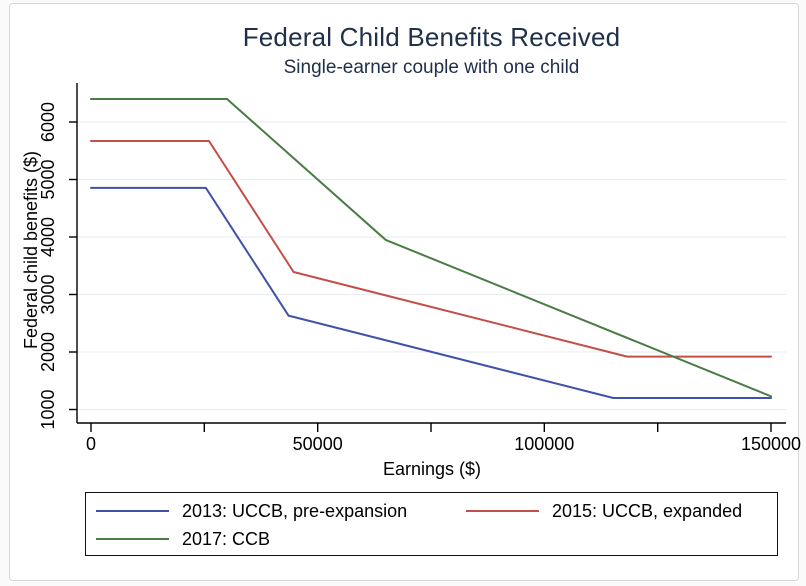 Image resolution: width=806 pixels, height=586 pixels. What do you see at coordinates (48, 352) in the screenshot?
I see `y-tick-label: 2000` at bounding box center [48, 352].